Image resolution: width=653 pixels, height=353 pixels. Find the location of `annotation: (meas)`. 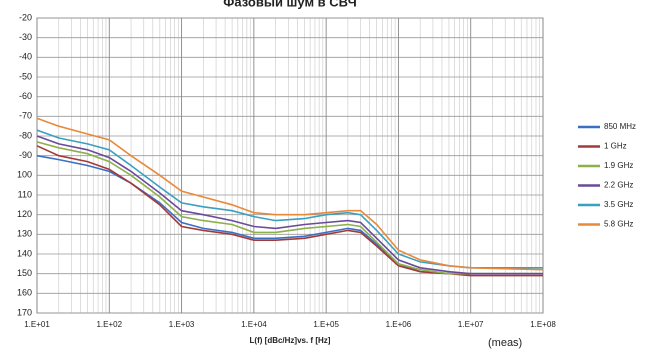

annotation: (meas) is located at coordinates (505, 343).